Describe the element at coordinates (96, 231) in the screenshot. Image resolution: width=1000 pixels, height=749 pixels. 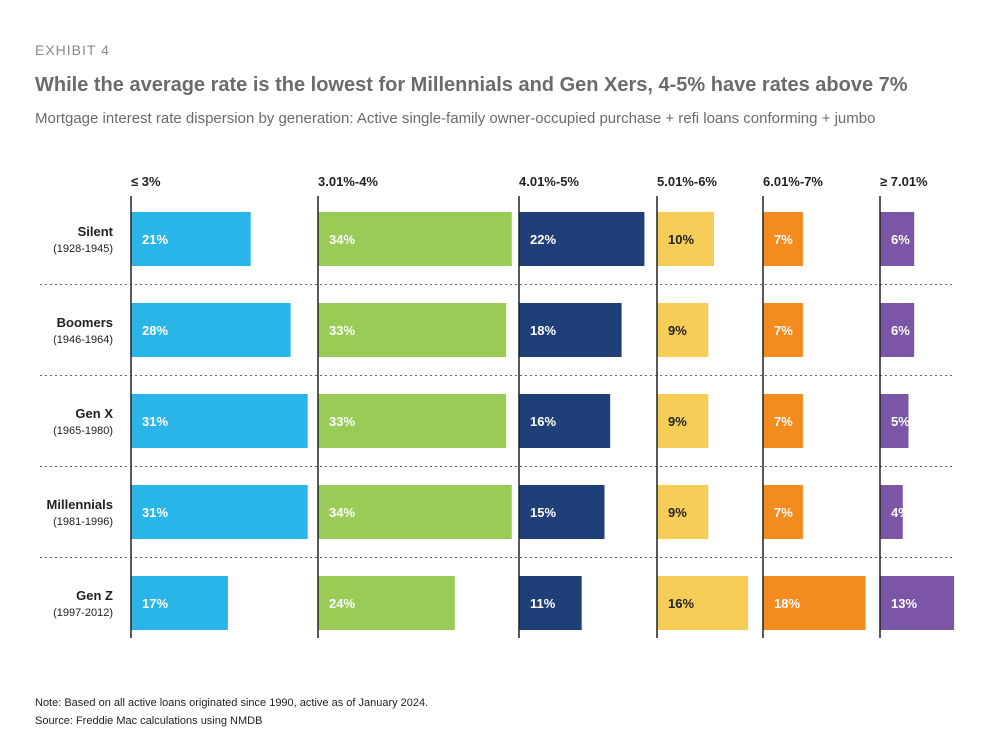
I see `category-label: Silent` at that location.